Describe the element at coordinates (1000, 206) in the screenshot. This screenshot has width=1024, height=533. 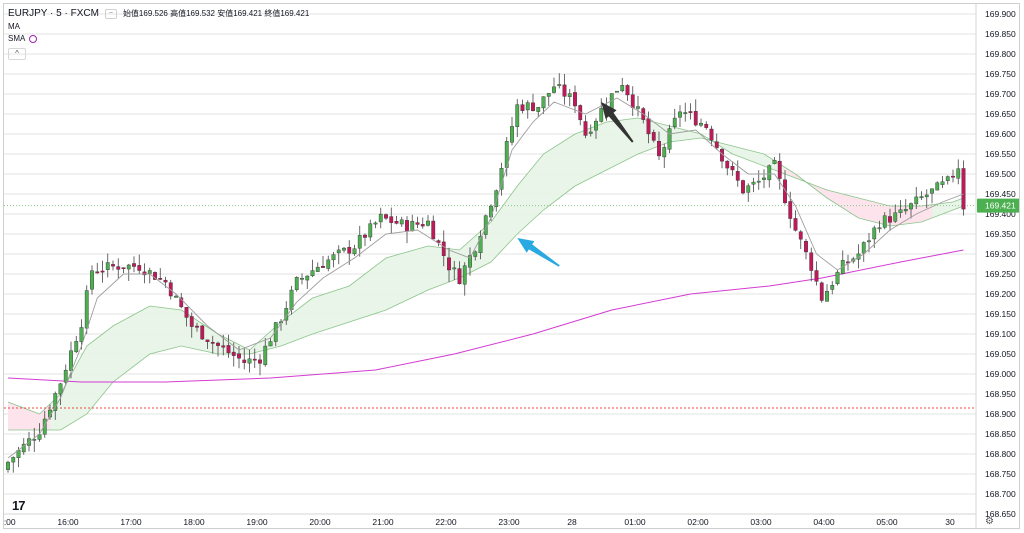
I see `last-price-label: 169.421` at that location.